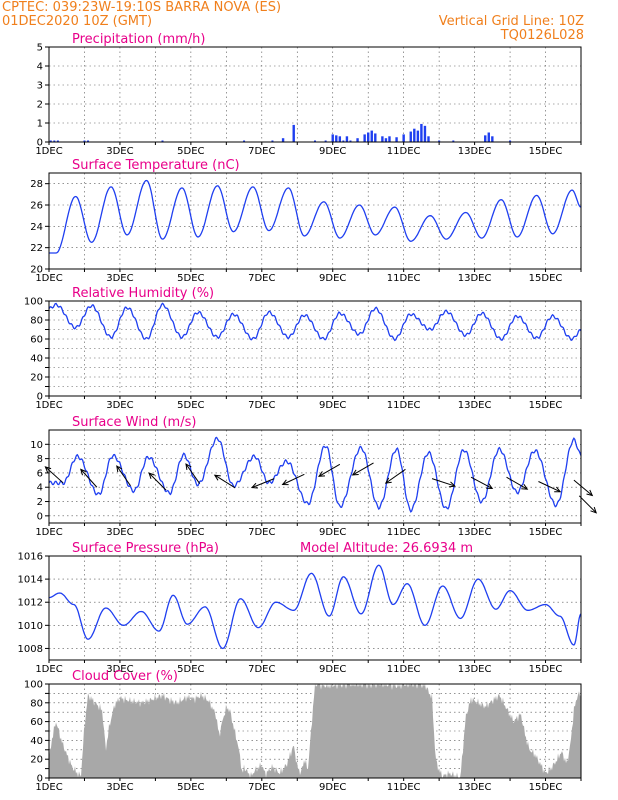 This screenshot has height=800, width=618. Describe the element at coordinates (36, 760) in the screenshot. I see `cloud-ytick-label: 20` at that location.